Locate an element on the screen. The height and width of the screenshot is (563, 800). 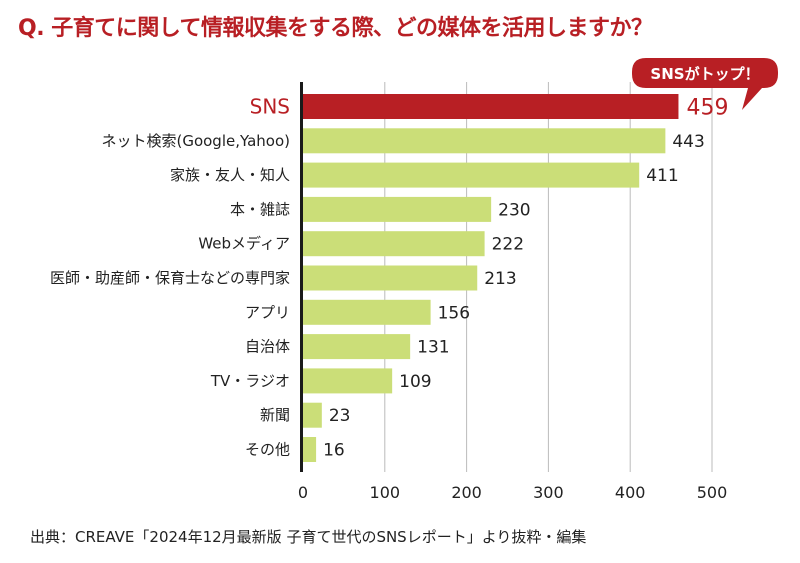
category-label: 本・雑誌 is located at coordinates (260, 209).